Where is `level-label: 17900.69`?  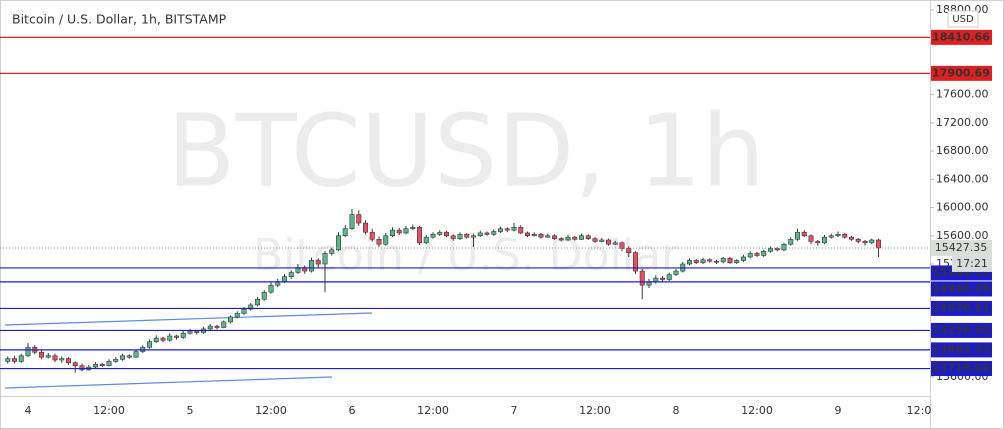
level-label: 17900.69 is located at coordinates (961, 72).